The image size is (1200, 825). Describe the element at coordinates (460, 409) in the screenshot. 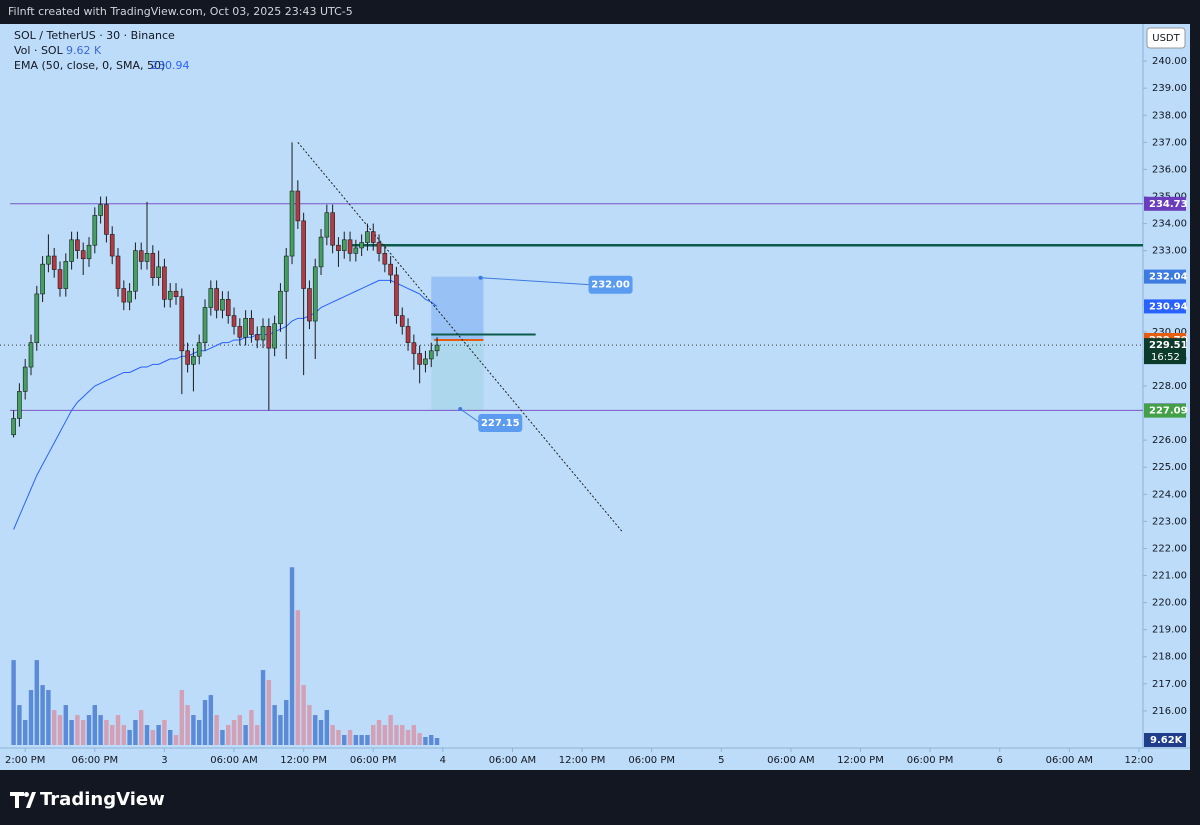

I see `callout-anchor` at that location.